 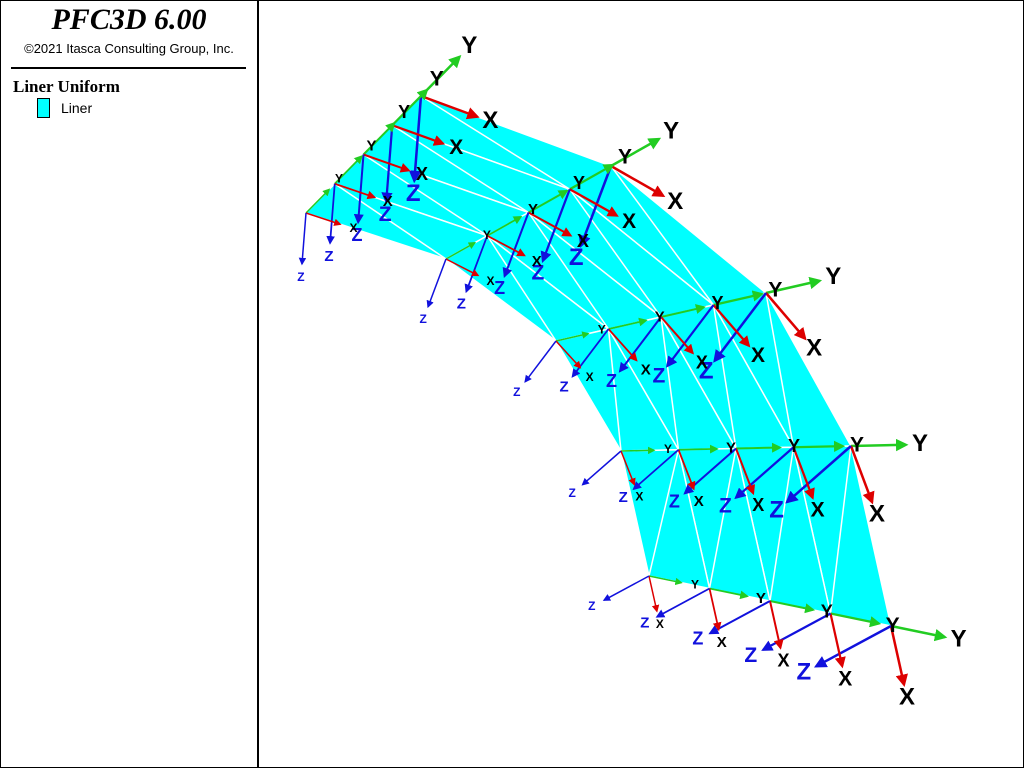 I want to click on copyright: ©2021 Itasca Consulting Group, Inc., so click(x=129, y=48).